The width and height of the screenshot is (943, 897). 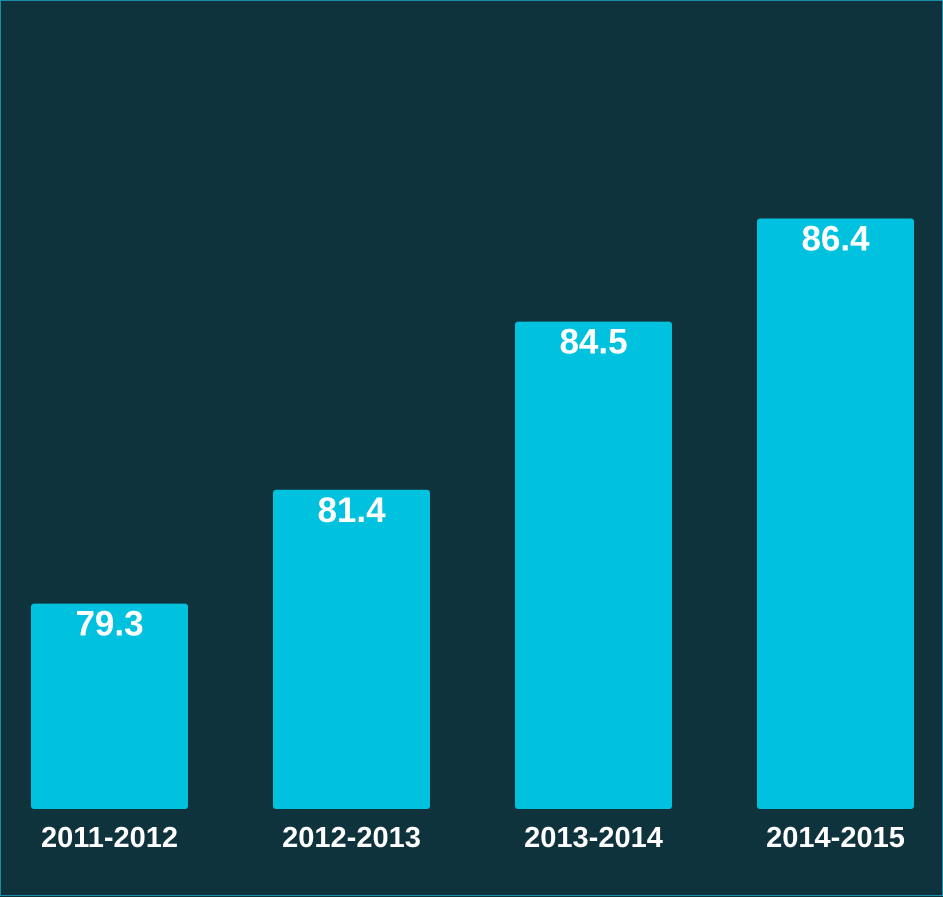 I want to click on category-label-2011-2012: 2011-2012, so click(x=109, y=838).